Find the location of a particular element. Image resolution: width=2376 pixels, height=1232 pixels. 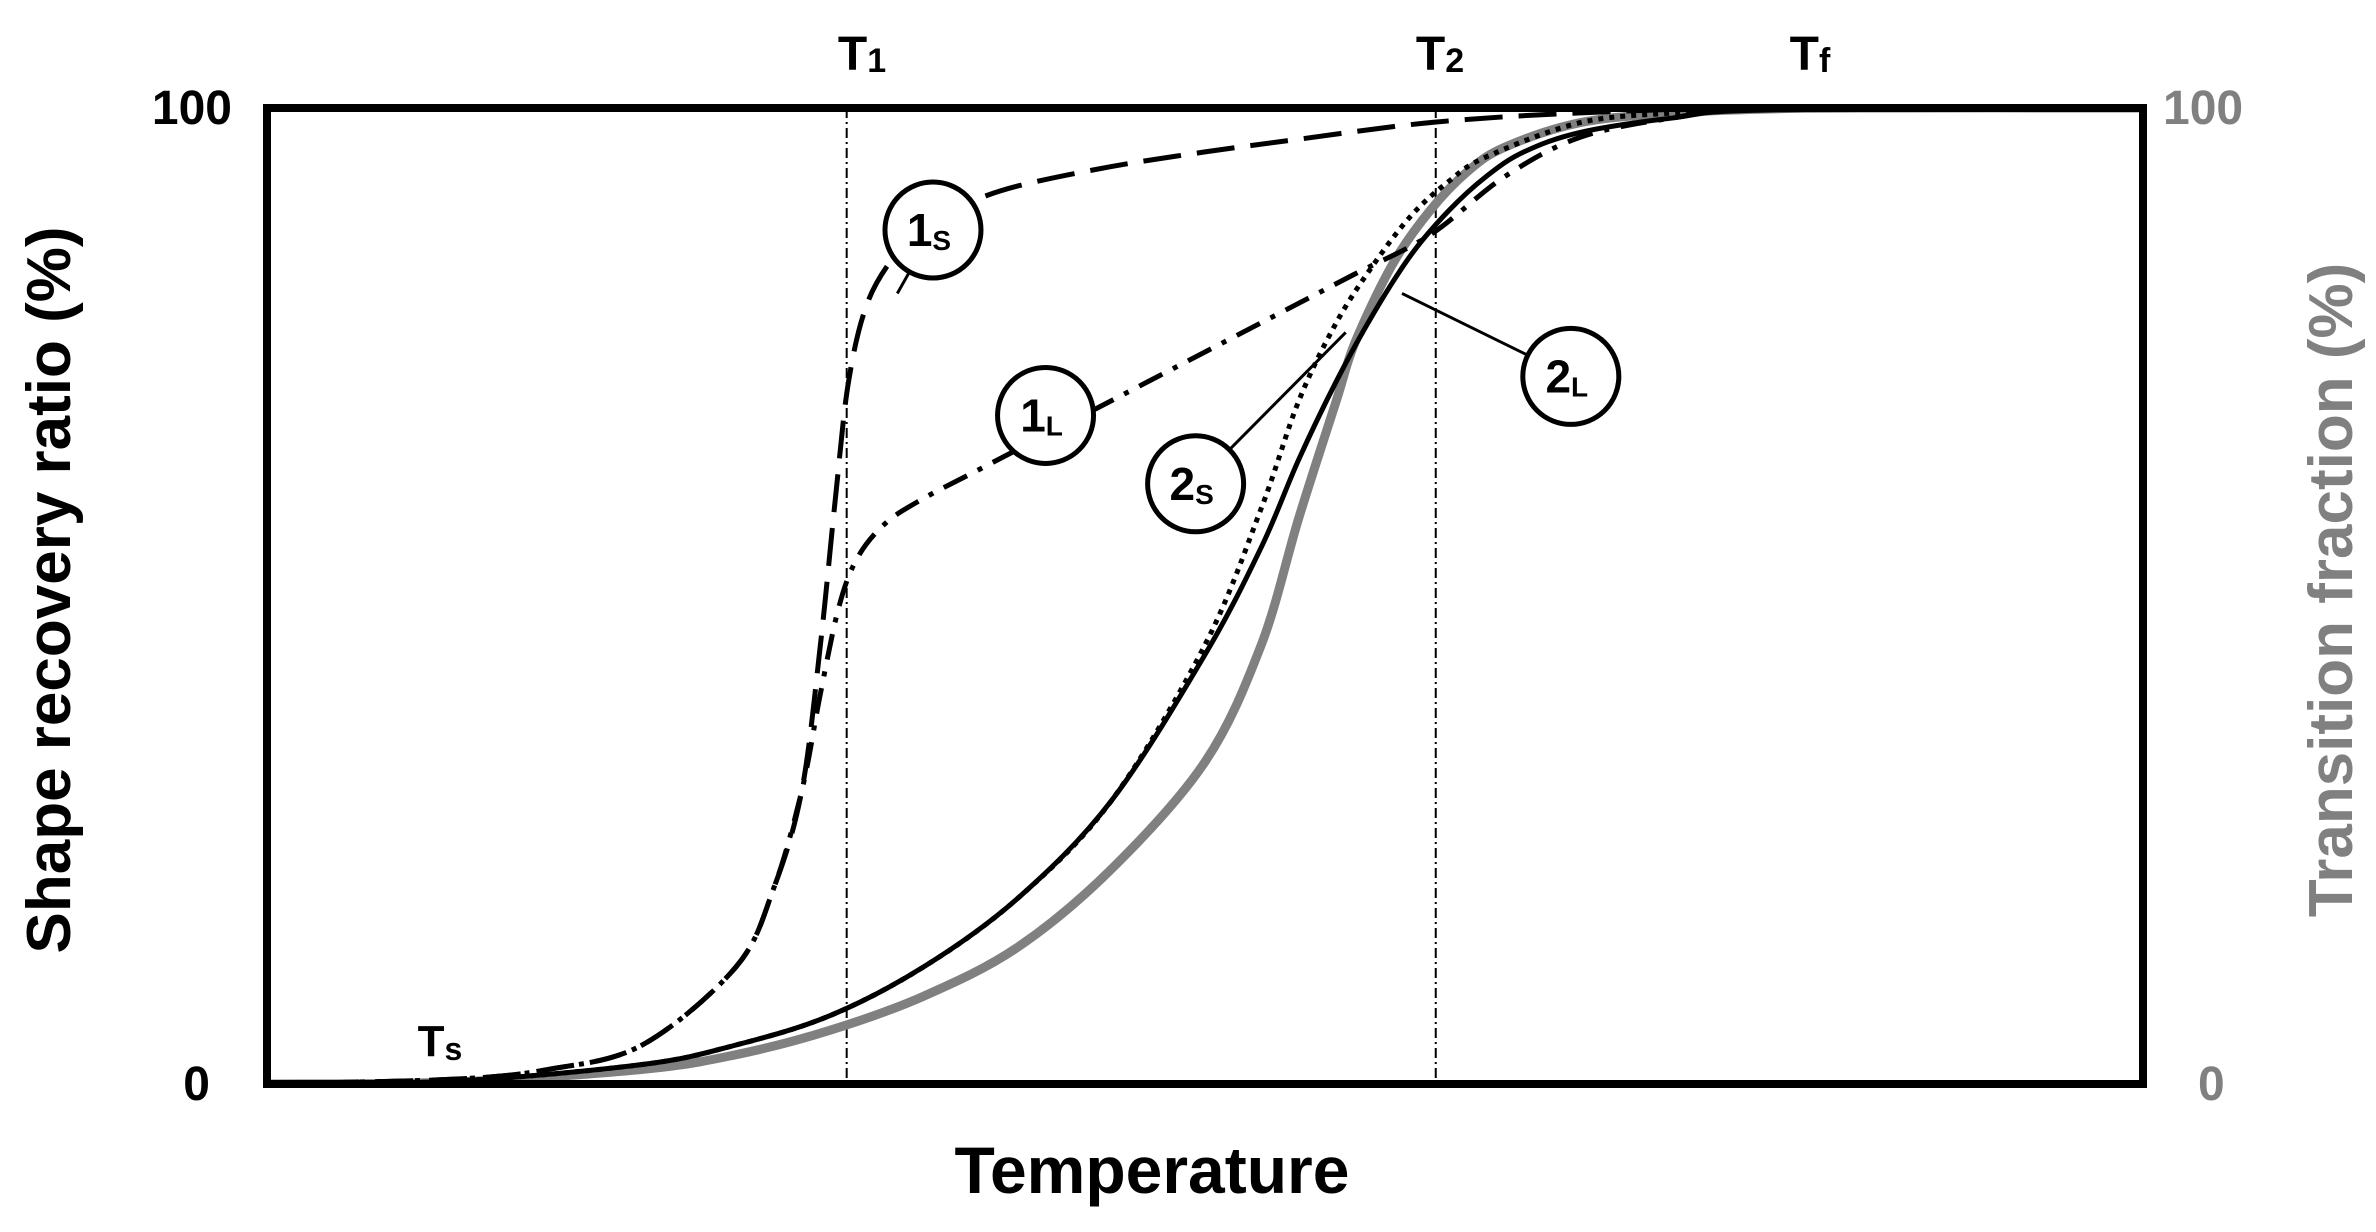

annotation-circle-1s is located at coordinates (933, 230).